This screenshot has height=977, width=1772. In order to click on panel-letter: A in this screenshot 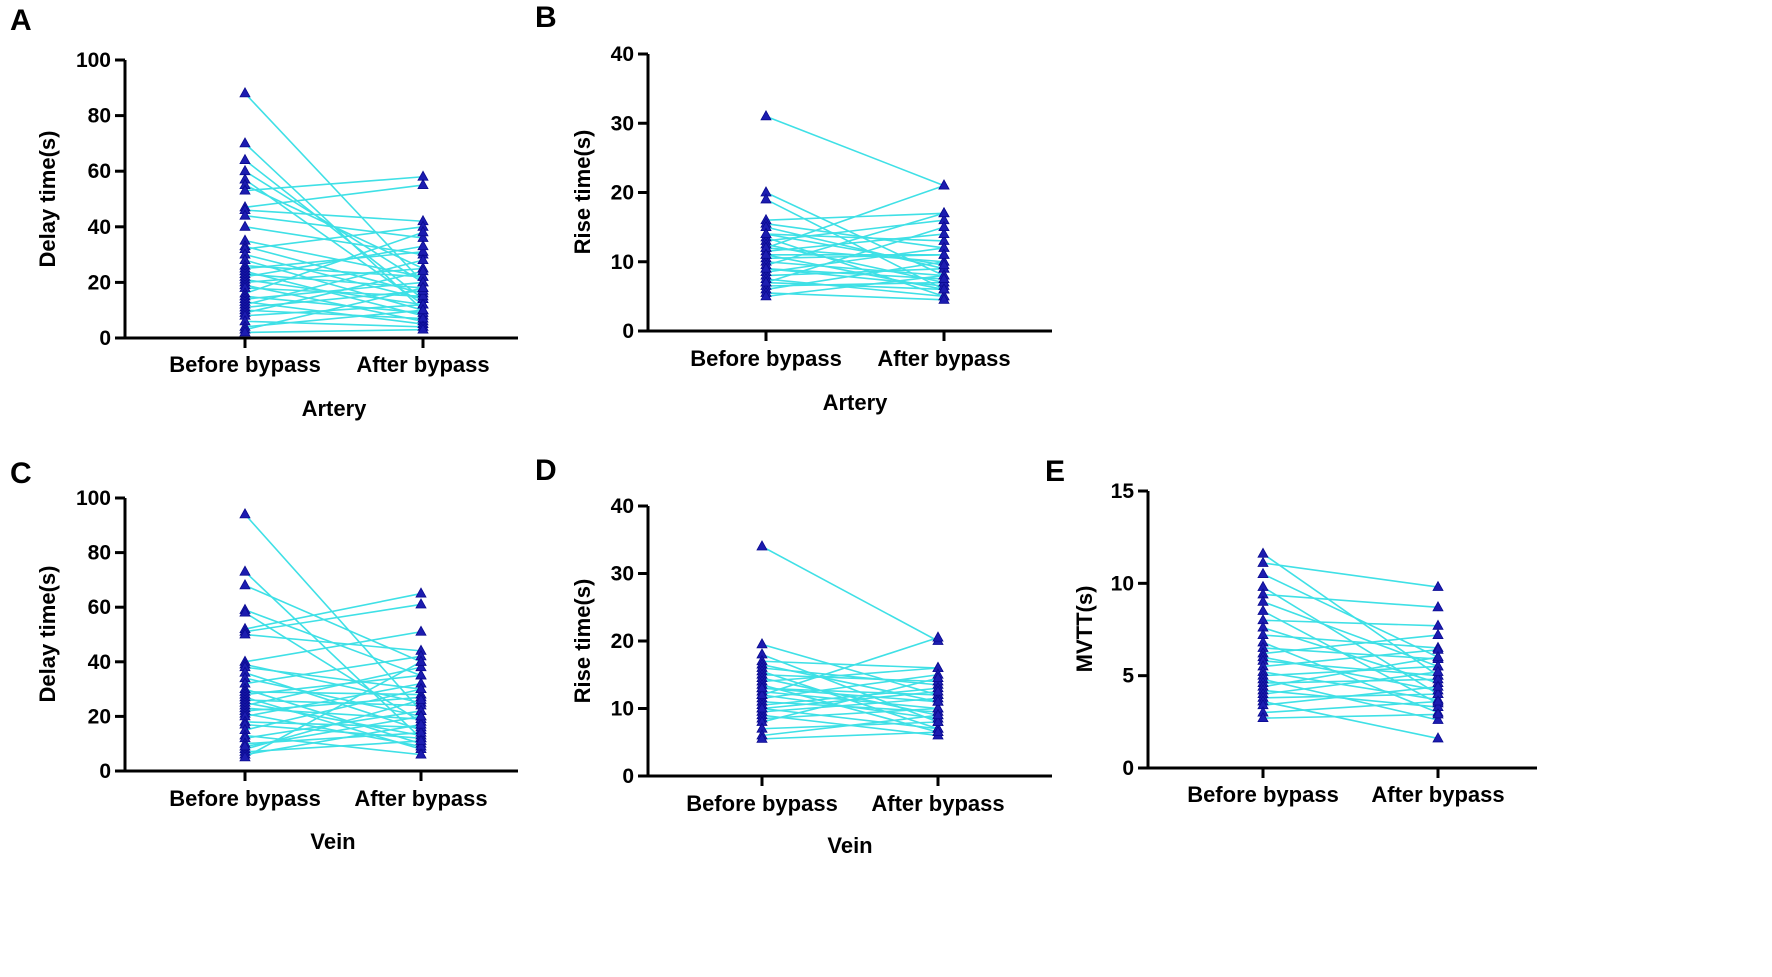, I will do `click(21, 20)`.